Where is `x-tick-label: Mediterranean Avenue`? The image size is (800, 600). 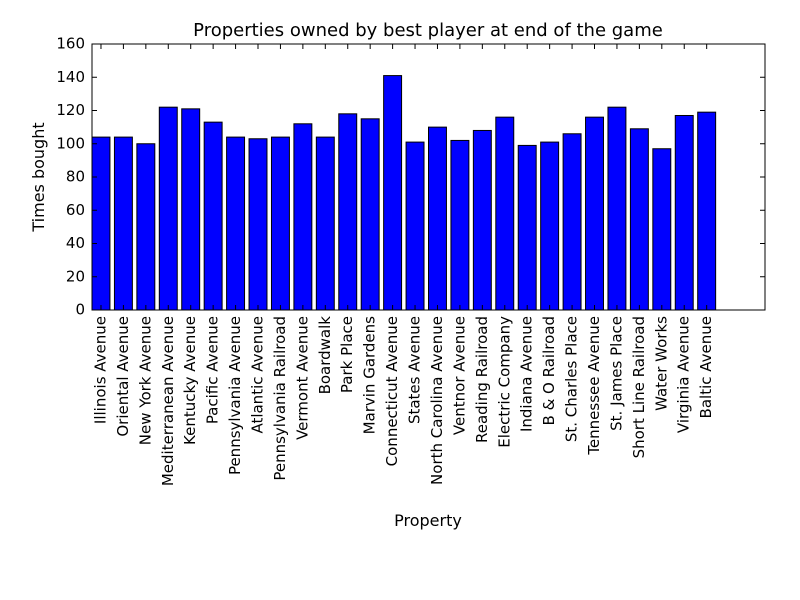 x-tick-label: Mediterranean Avenue is located at coordinates (168, 401).